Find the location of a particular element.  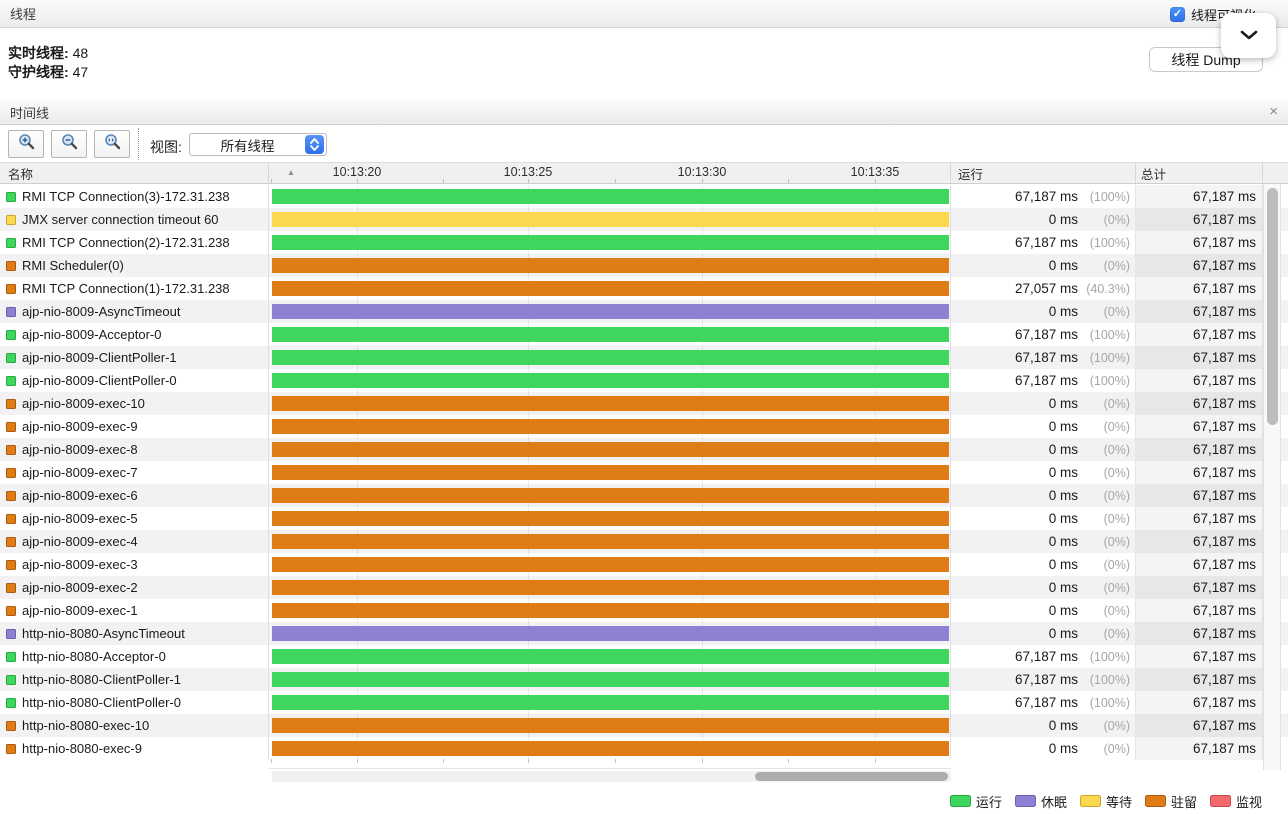

thread-name: ajp-nio-8009-exec-6 is located at coordinates (80, 495).